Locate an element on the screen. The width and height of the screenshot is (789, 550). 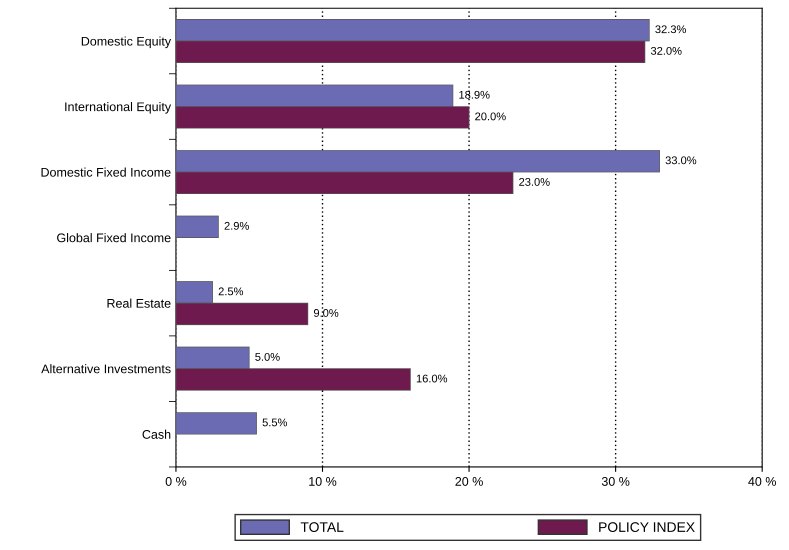
data-label: 23.0% is located at coordinates (534, 182).